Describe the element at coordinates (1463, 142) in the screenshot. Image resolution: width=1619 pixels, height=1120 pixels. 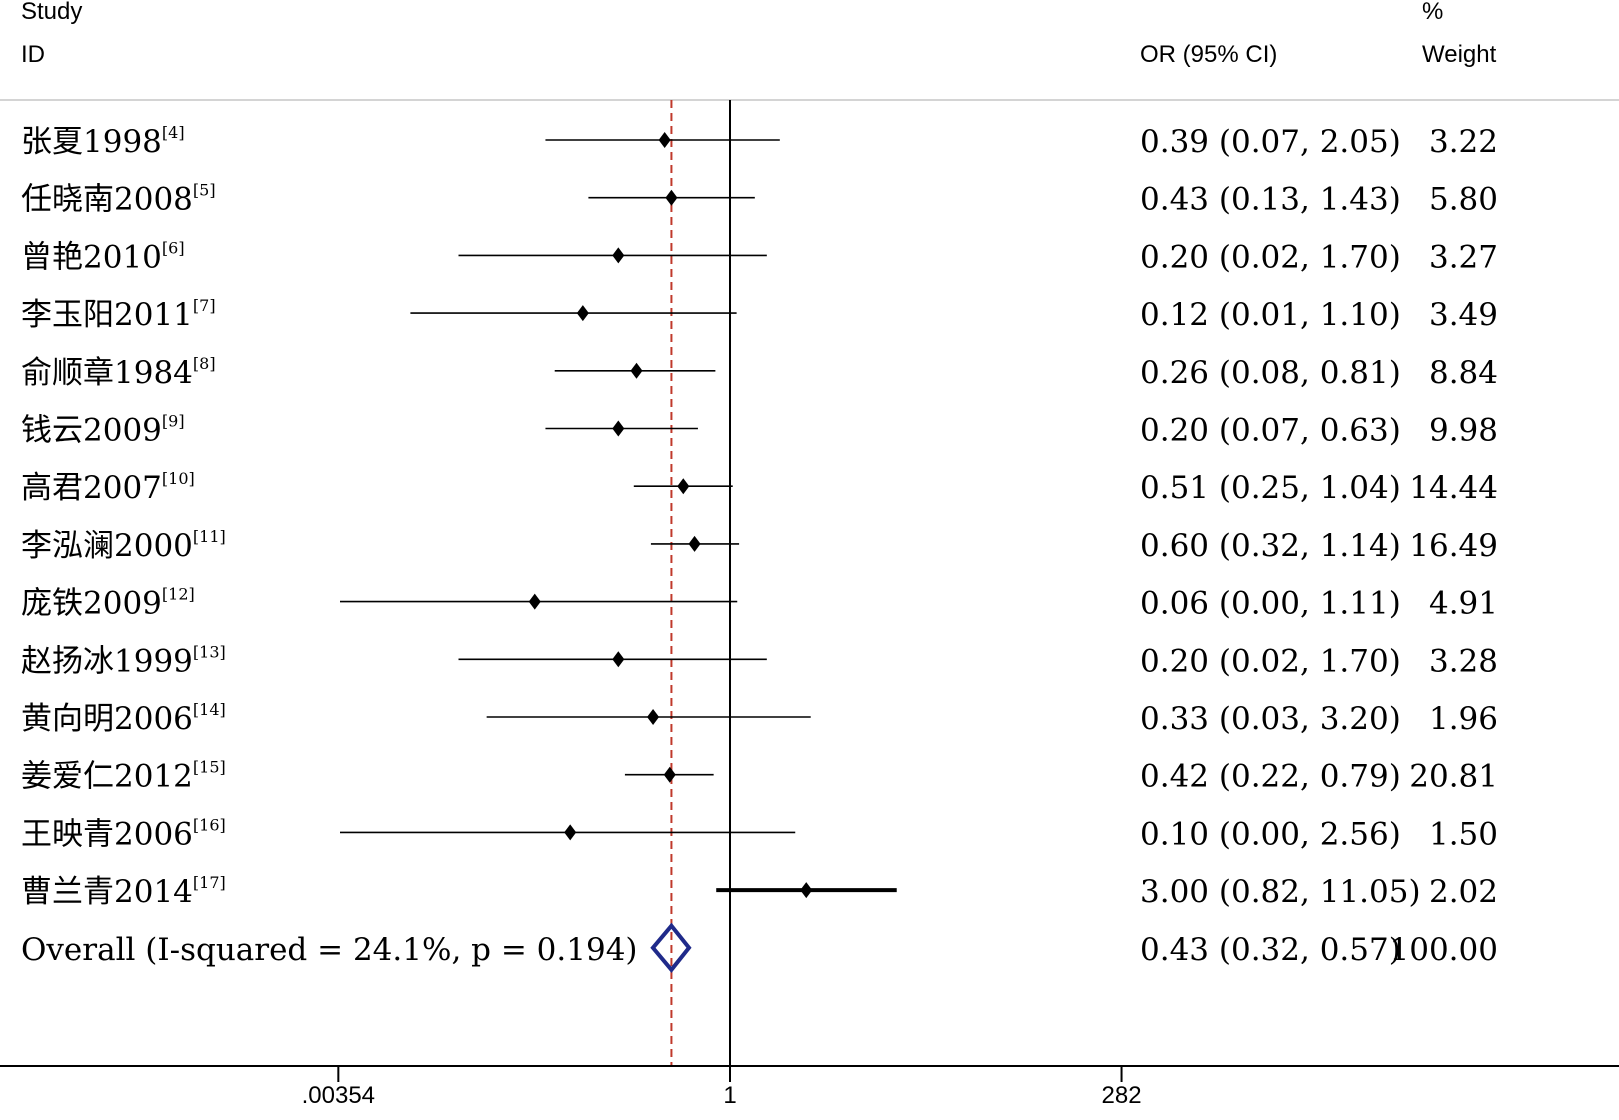
I see `weight-value: 3.22` at that location.